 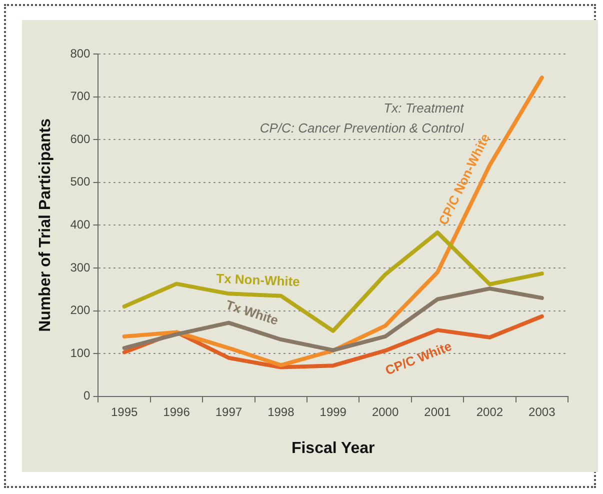 What do you see at coordinates (124, 411) in the screenshot?
I see `x-tick-label: 1995` at bounding box center [124, 411].